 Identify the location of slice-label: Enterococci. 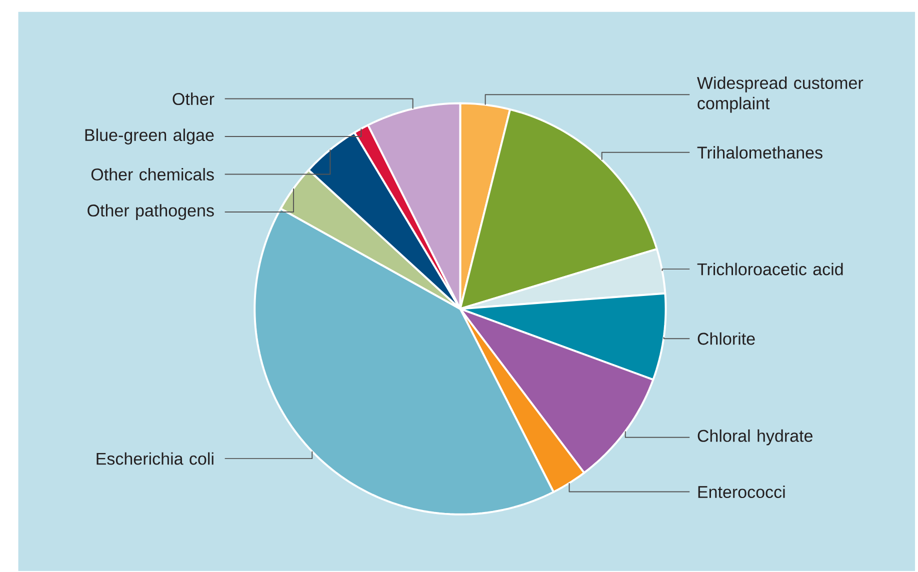
(741, 492).